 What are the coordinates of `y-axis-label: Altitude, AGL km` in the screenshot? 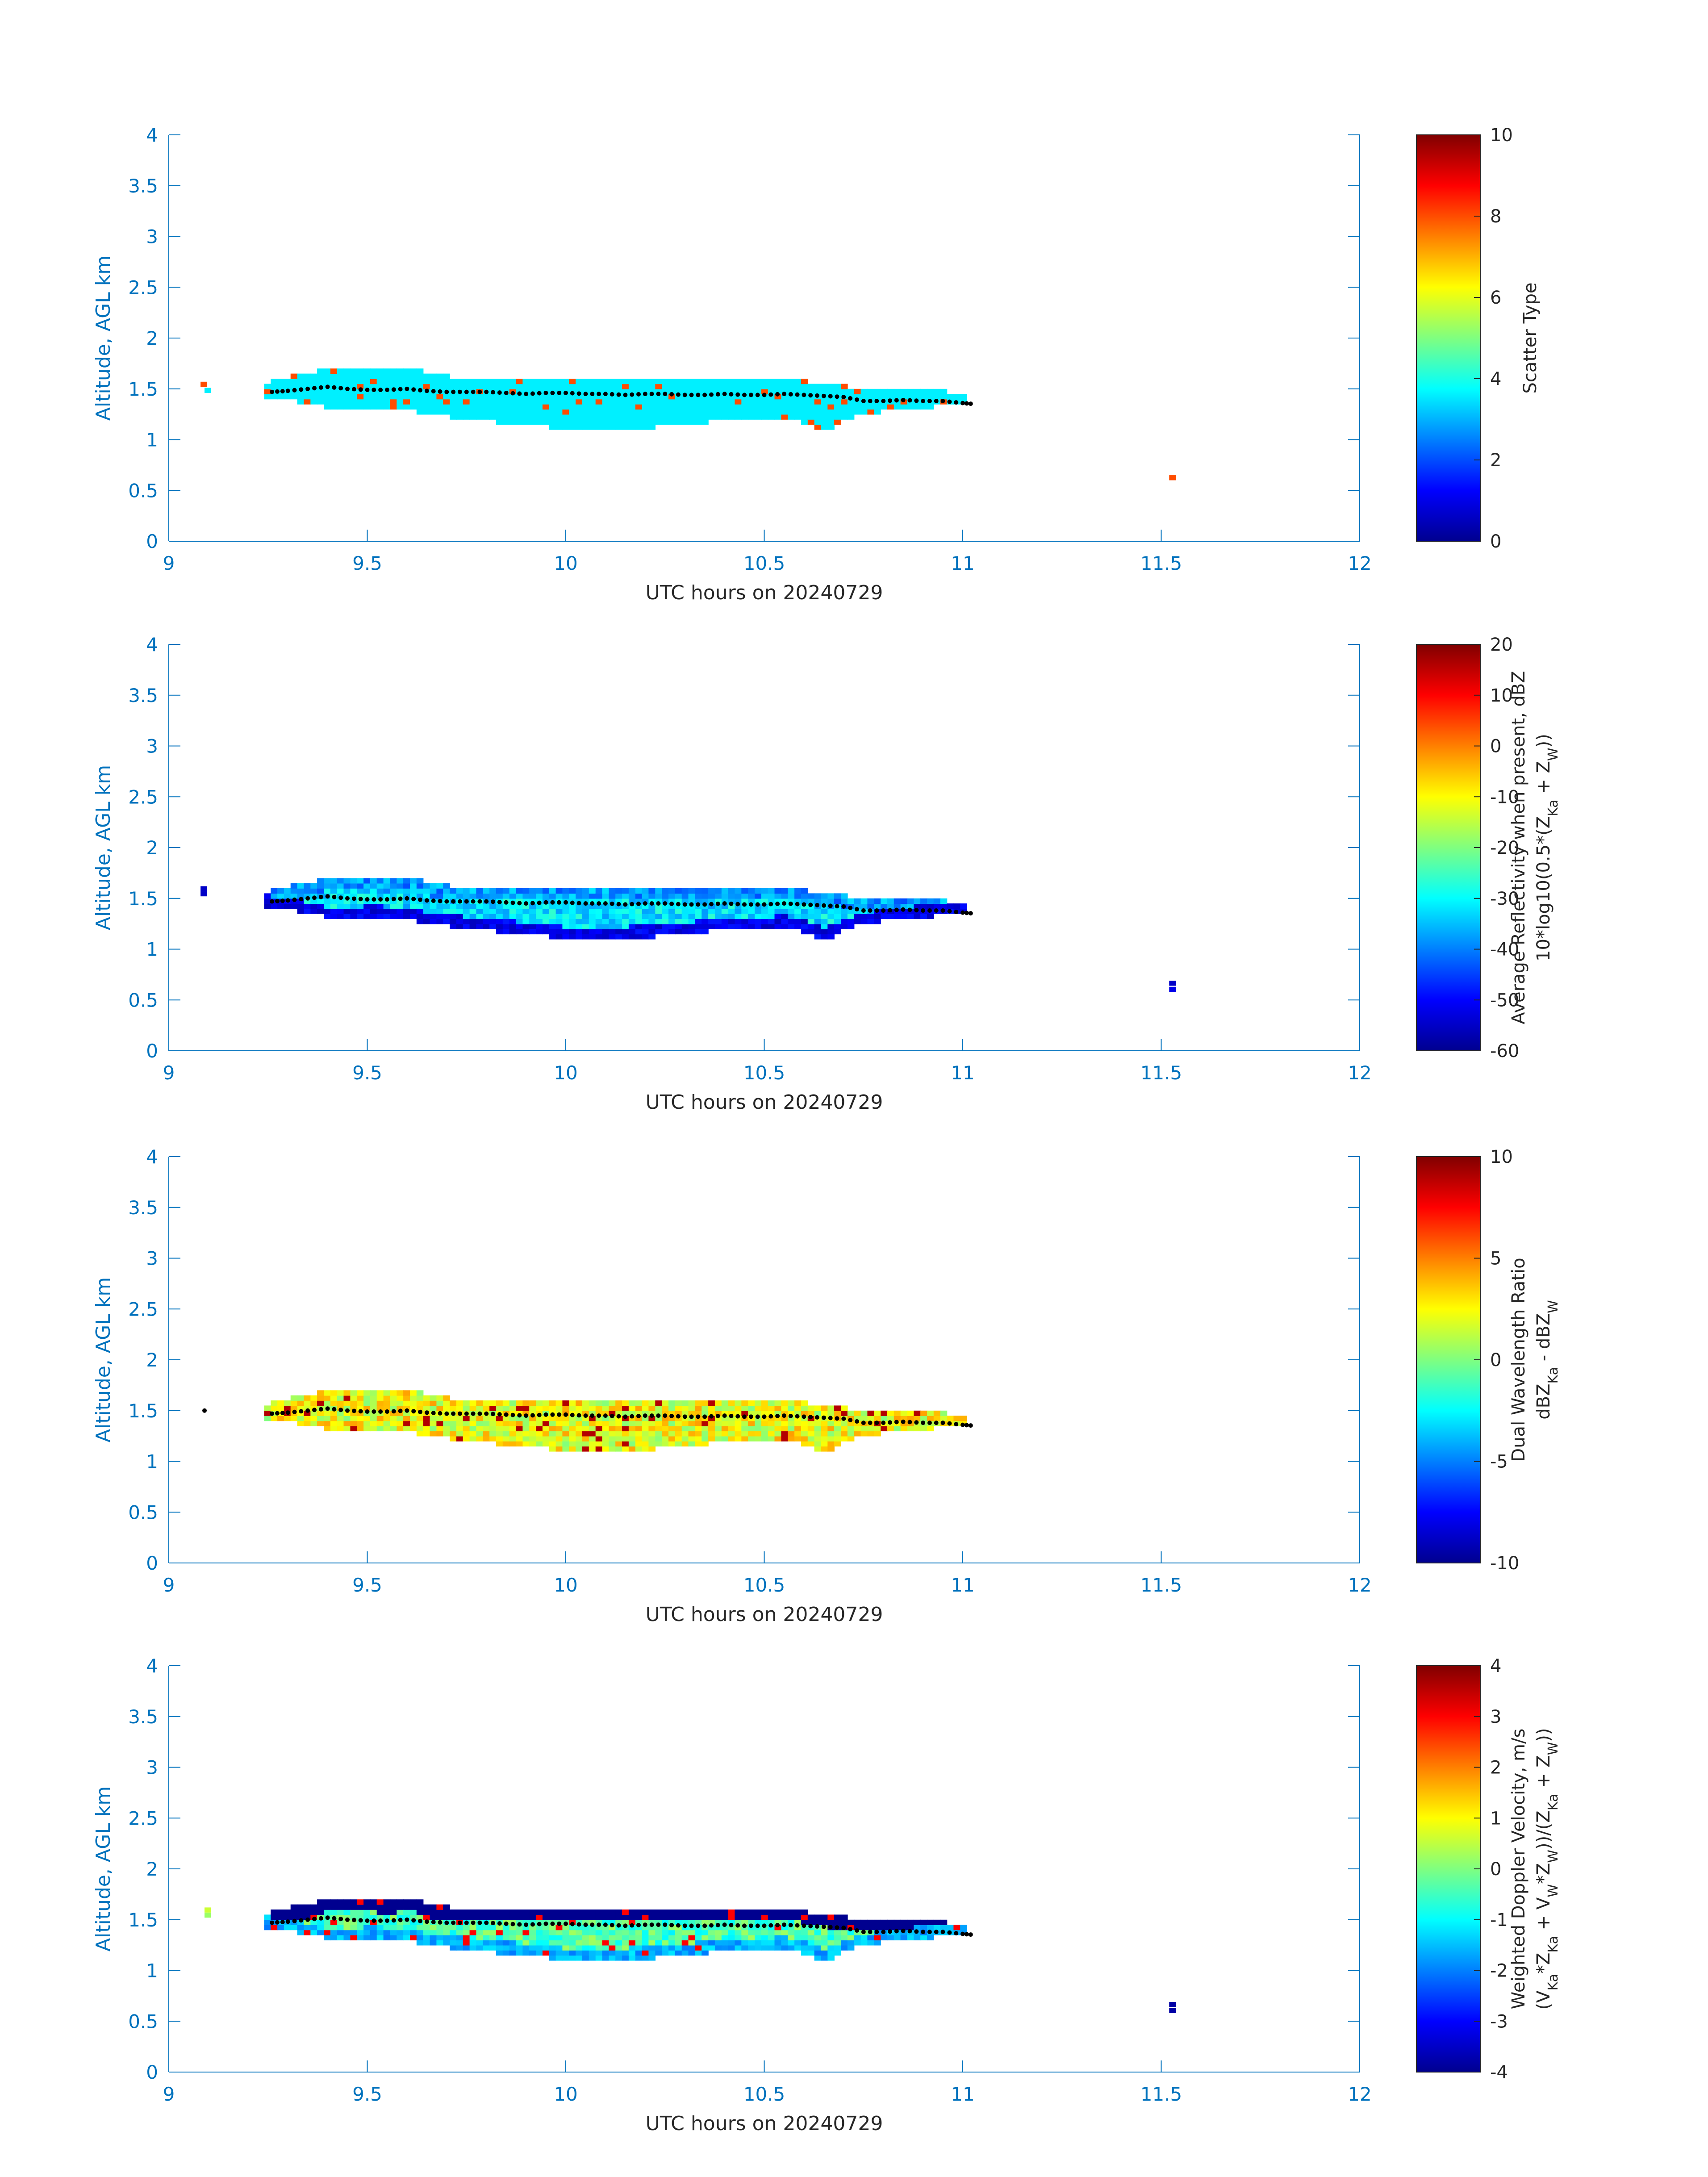 It's located at (103, 1359).